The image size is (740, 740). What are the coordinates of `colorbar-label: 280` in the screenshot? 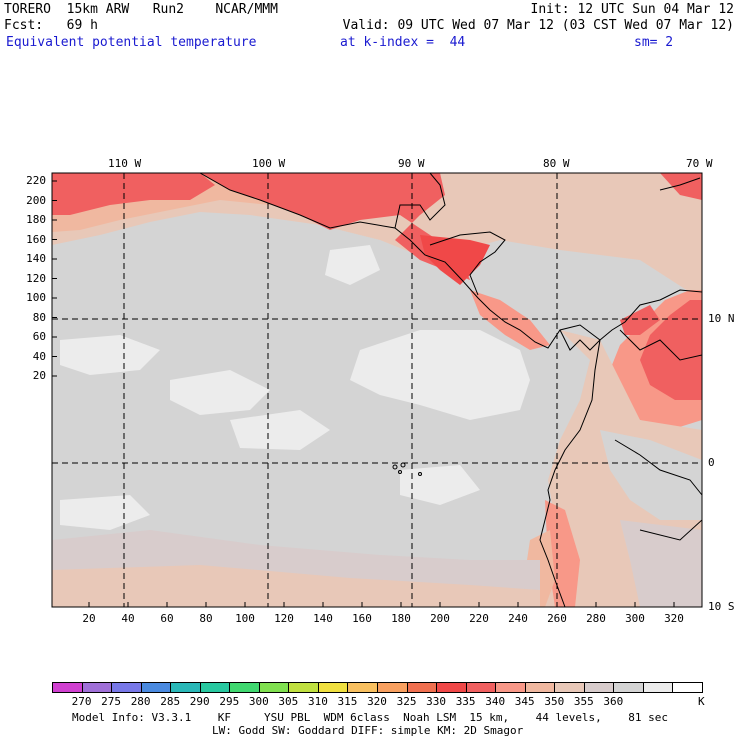 It's located at (140, 701).